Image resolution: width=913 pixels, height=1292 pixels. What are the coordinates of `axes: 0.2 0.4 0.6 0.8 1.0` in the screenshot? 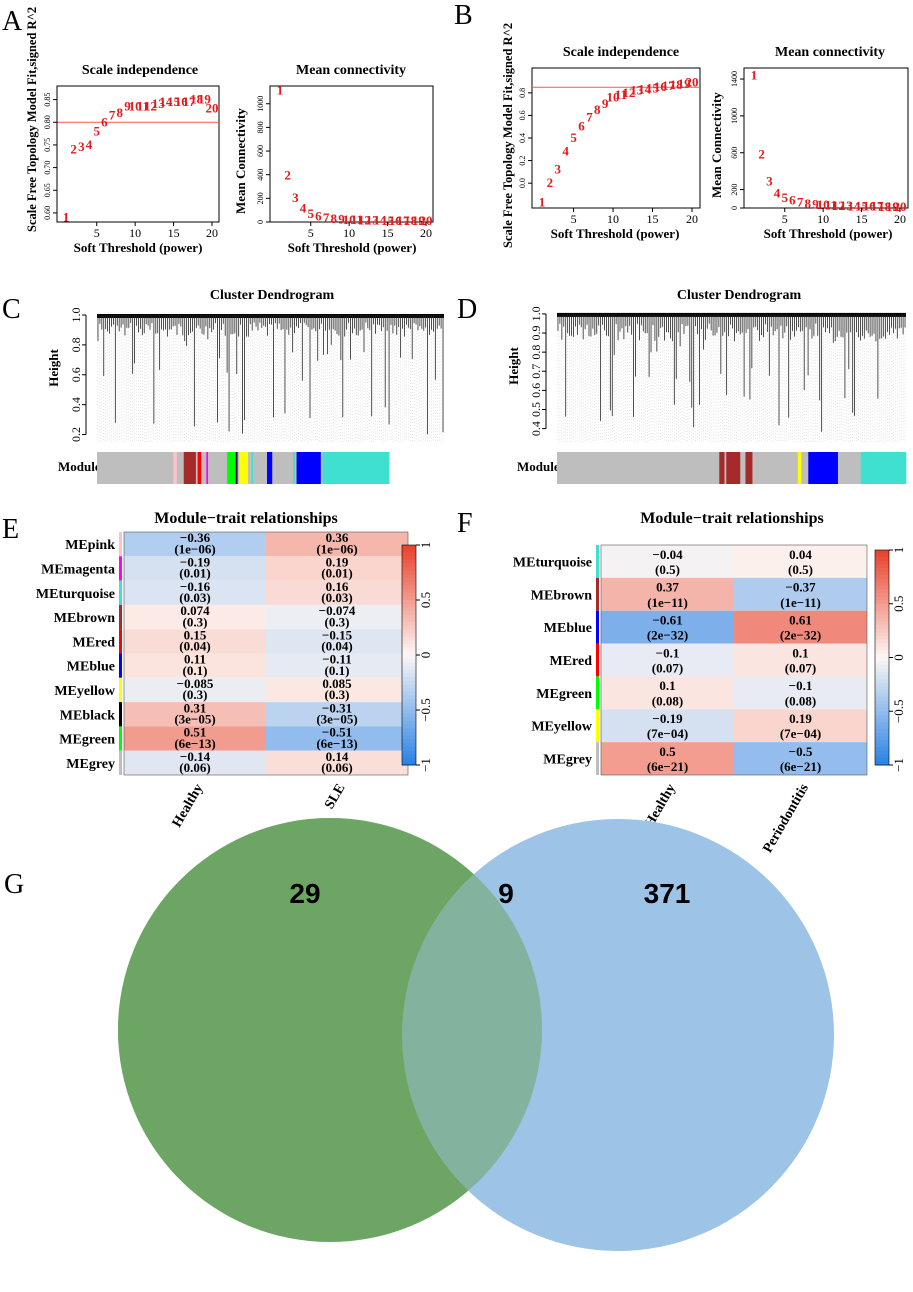 It's located at (78, 374).